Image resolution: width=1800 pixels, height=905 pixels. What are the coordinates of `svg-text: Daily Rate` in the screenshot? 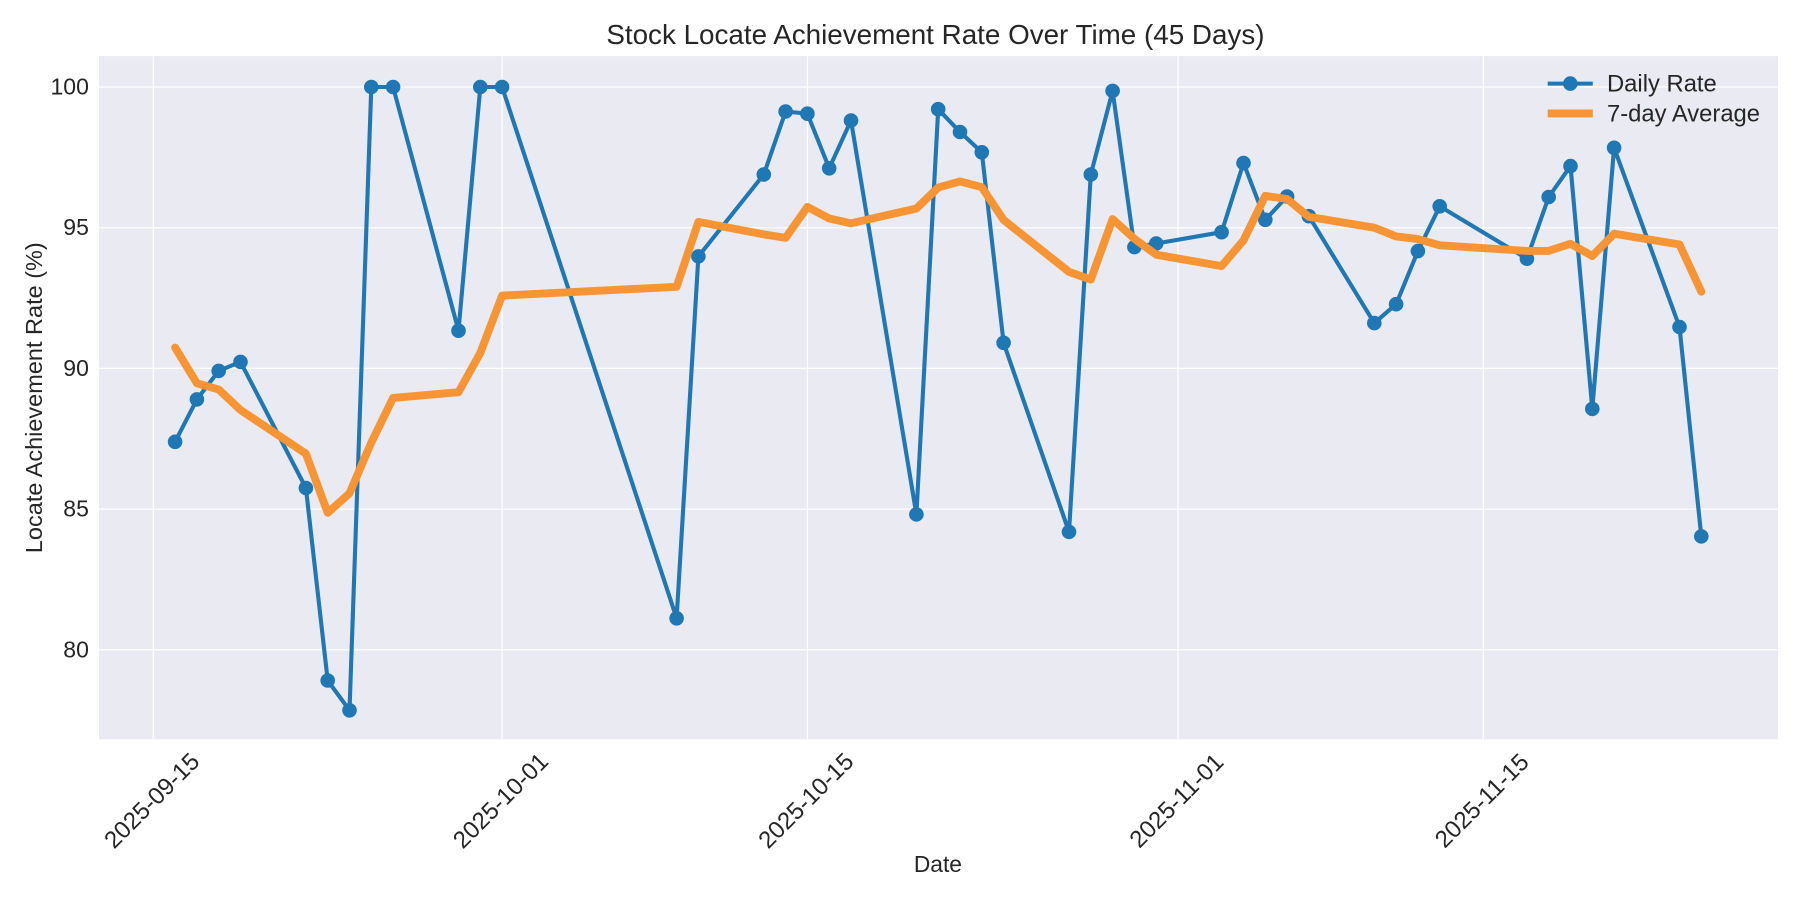 It's located at (1662, 83).